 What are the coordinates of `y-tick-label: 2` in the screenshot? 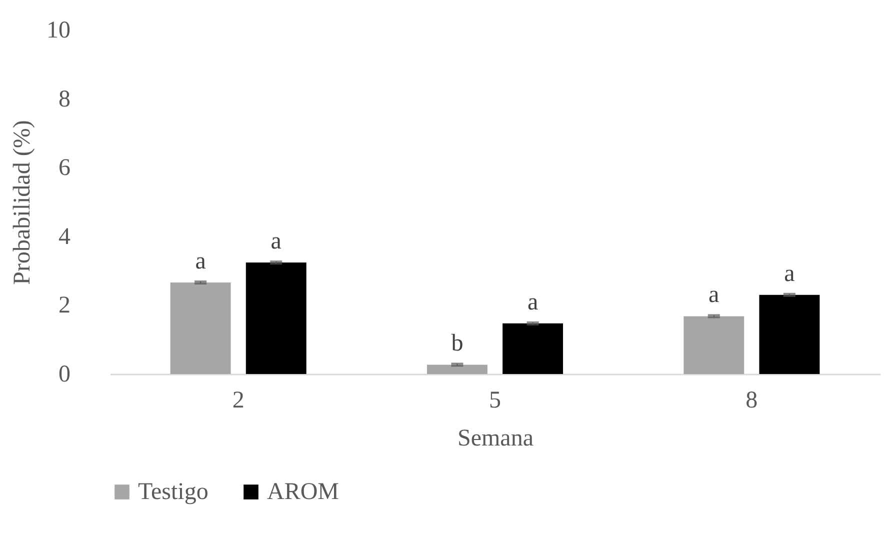 It's located at (64, 305).